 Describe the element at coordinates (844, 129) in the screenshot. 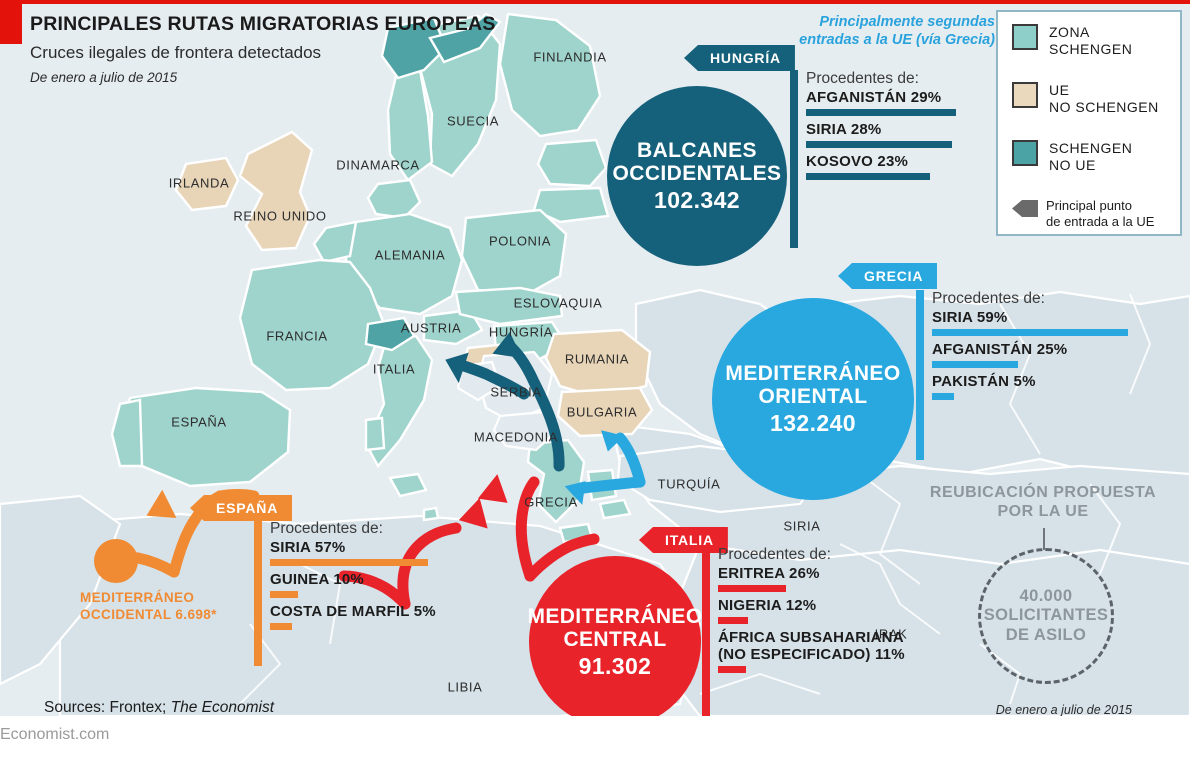

I see `panel-balcanes-origin-1: SIRIA 28%` at that location.